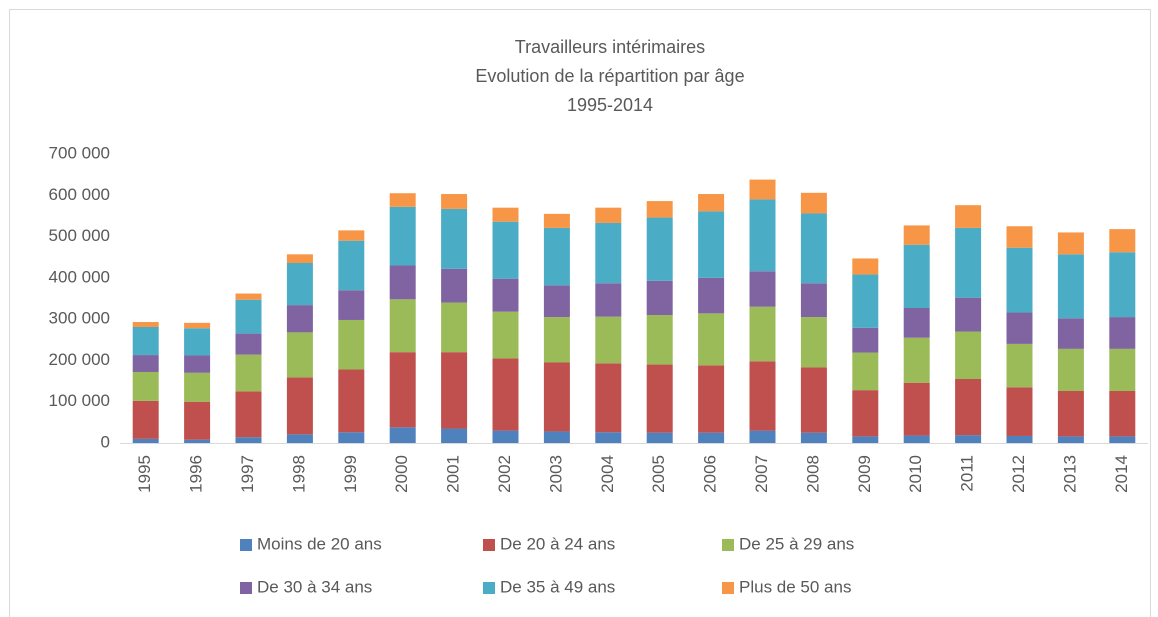 This screenshot has height=617, width=1158. Describe the element at coordinates (144, 474) in the screenshot. I see `x-tick-label: 1995` at that location.